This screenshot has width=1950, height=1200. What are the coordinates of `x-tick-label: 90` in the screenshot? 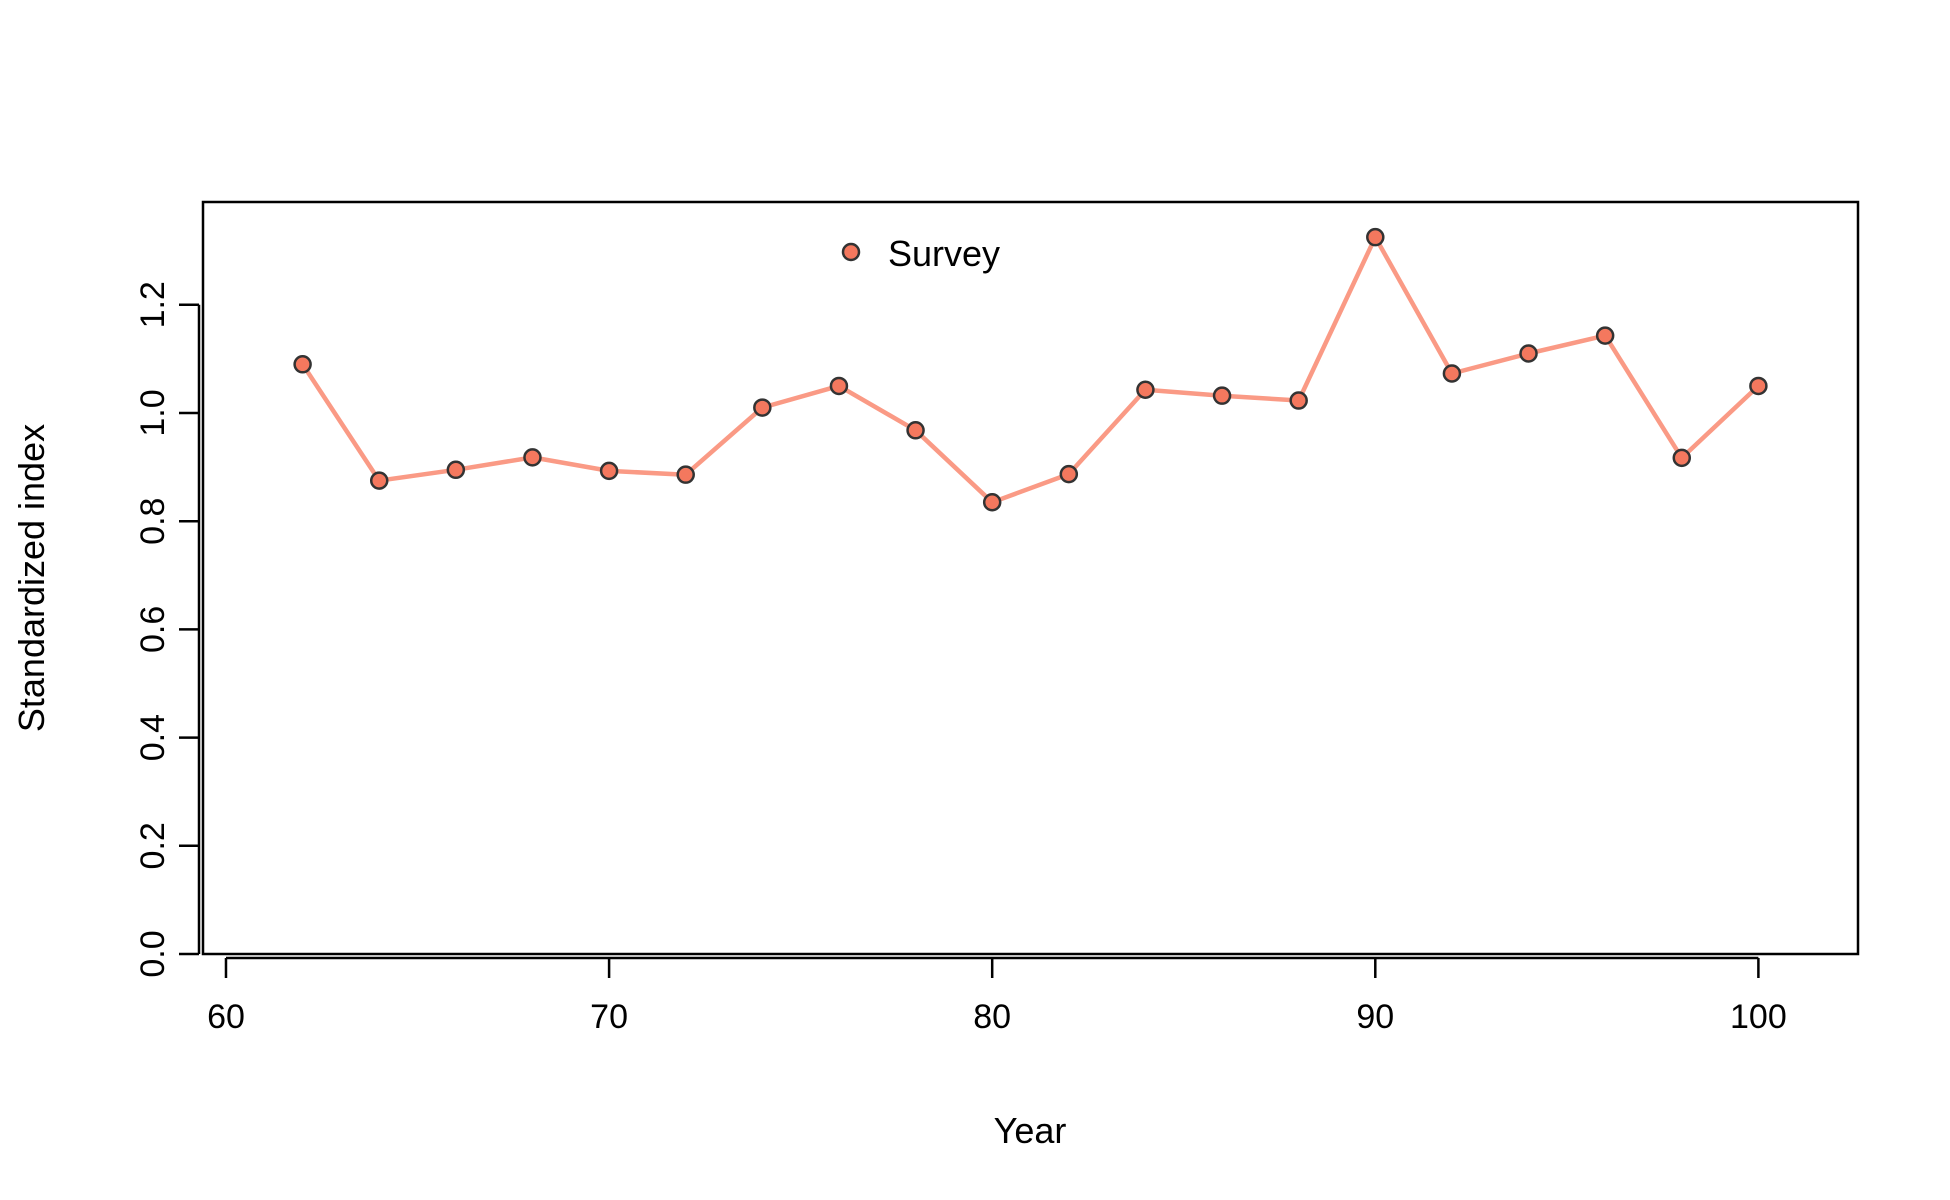 It's located at (1375, 1017).